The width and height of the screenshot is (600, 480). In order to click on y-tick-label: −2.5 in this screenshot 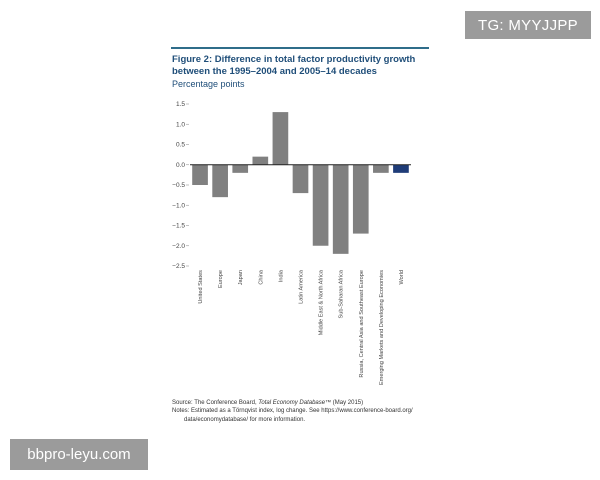, I will do `click(178, 266)`.